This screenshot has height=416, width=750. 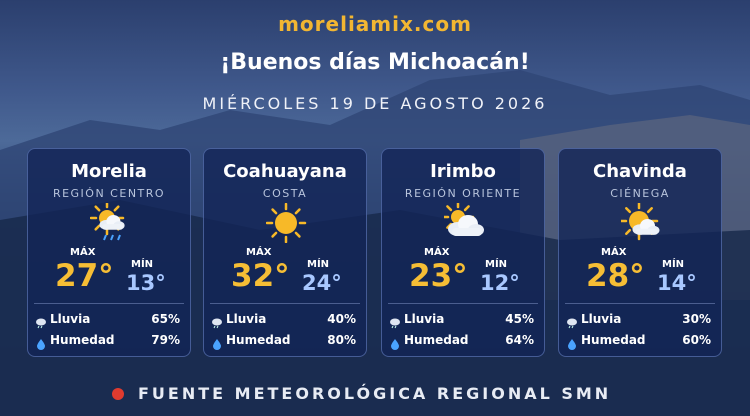 What do you see at coordinates (375, 393) in the screenshot?
I see `footer: FUENTE METEOROLÓGICA REGIONAL SMN` at bounding box center [375, 393].